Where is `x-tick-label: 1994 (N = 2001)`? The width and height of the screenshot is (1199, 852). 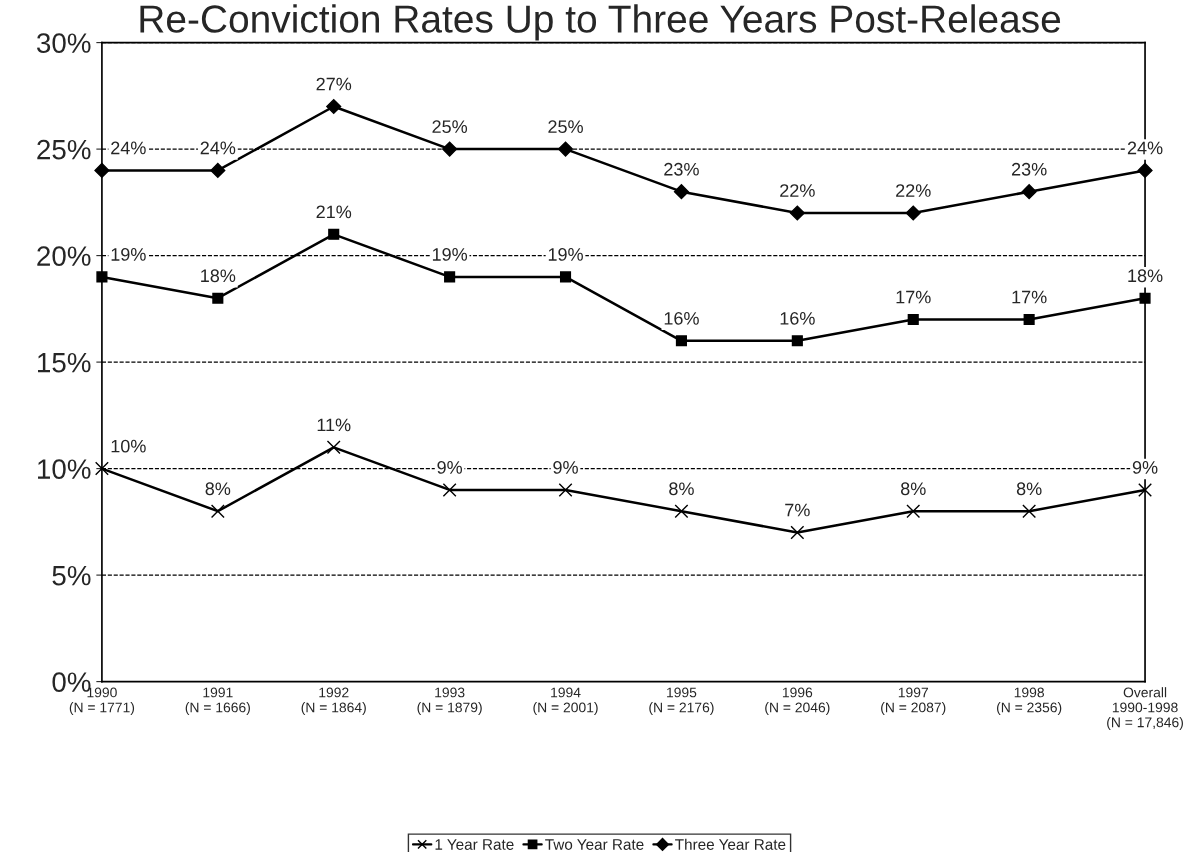 x-tick-label: 1994 (N = 2001) is located at coordinates (565, 701).